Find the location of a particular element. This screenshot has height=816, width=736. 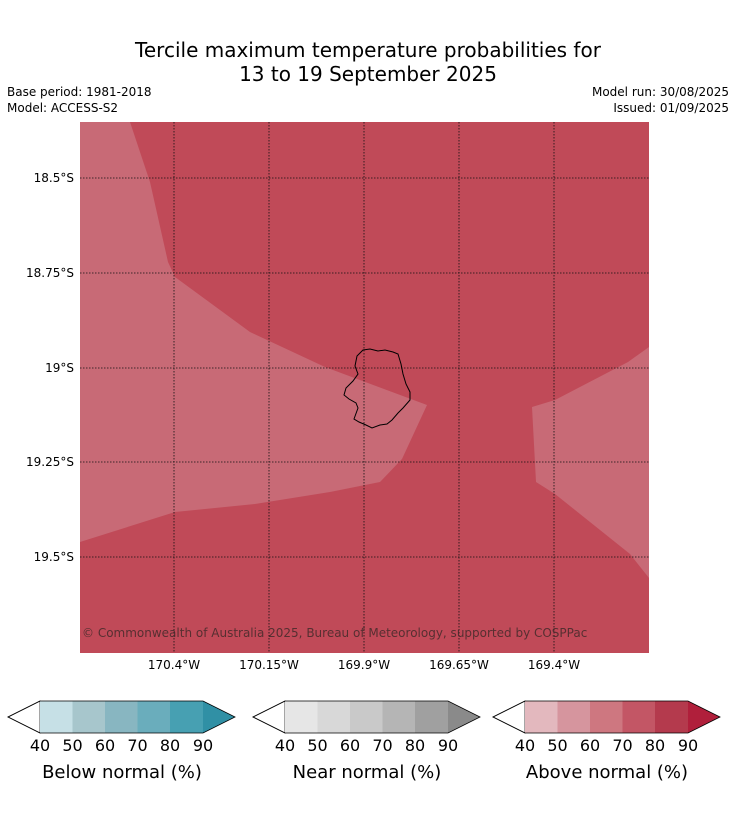

title-line-2: 13 to 19 September 2025 is located at coordinates (368, 74).